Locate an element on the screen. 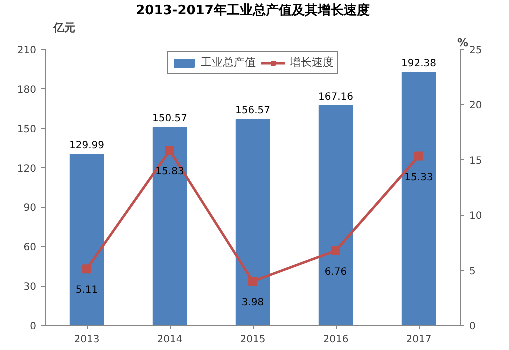 Image resolution: width=509 pixels, height=350 pixels. y-tick-label: 150 is located at coordinates (27, 130).